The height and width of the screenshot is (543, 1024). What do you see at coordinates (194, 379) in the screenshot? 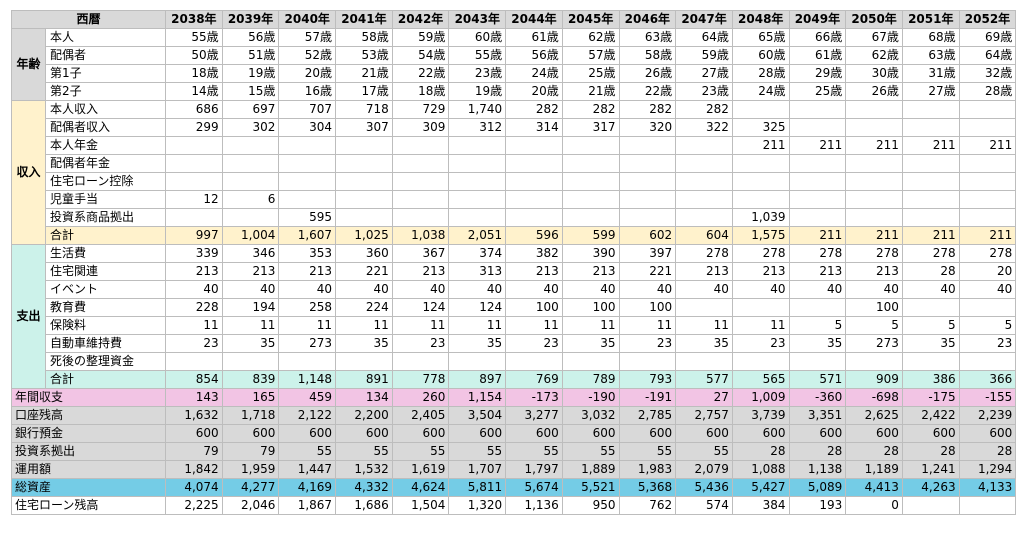
I see `value-cell: 854` at bounding box center [194, 379].